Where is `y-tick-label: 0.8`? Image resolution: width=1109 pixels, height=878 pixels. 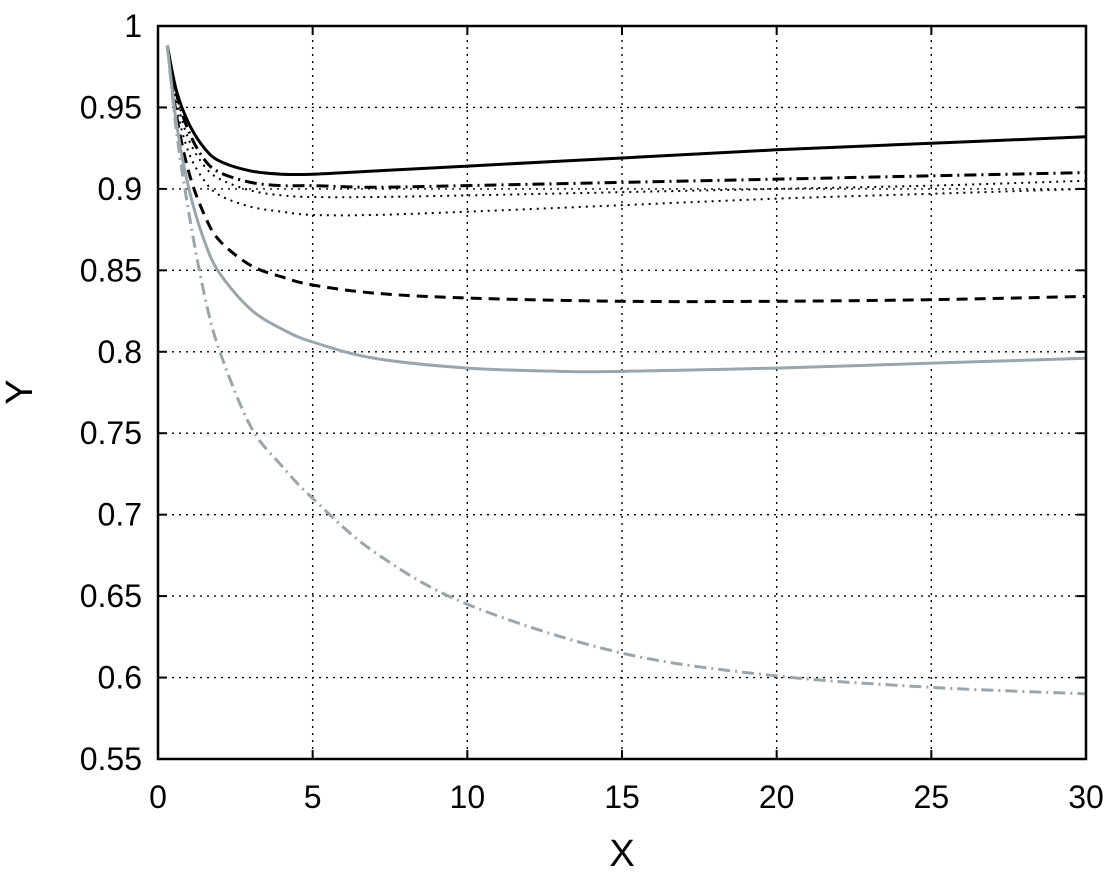 y-tick-label: 0.8 is located at coordinates (120, 352).